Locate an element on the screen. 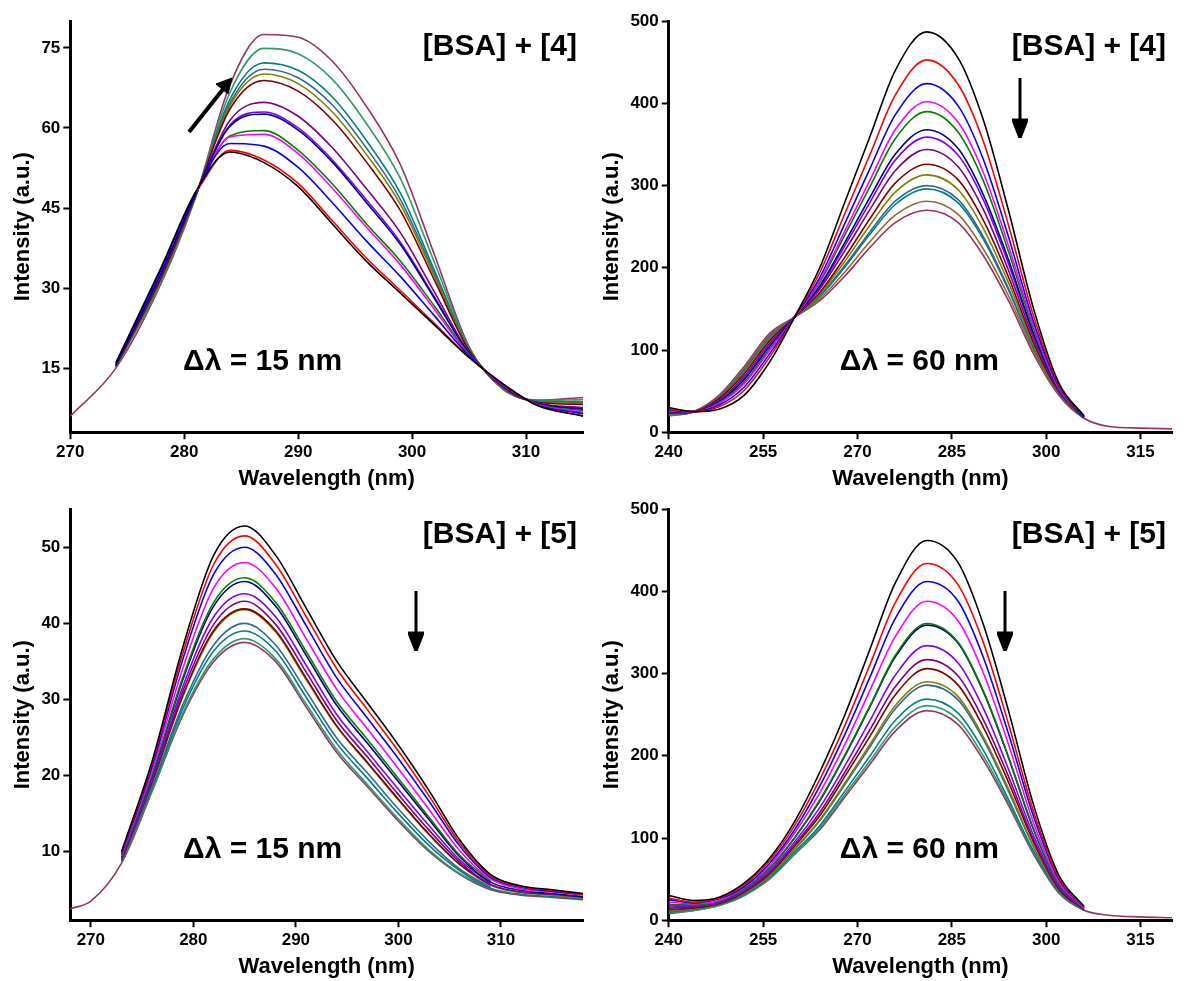 The height and width of the screenshot is (981, 1190). y-tick-label: 50 is located at coordinates (51, 546).